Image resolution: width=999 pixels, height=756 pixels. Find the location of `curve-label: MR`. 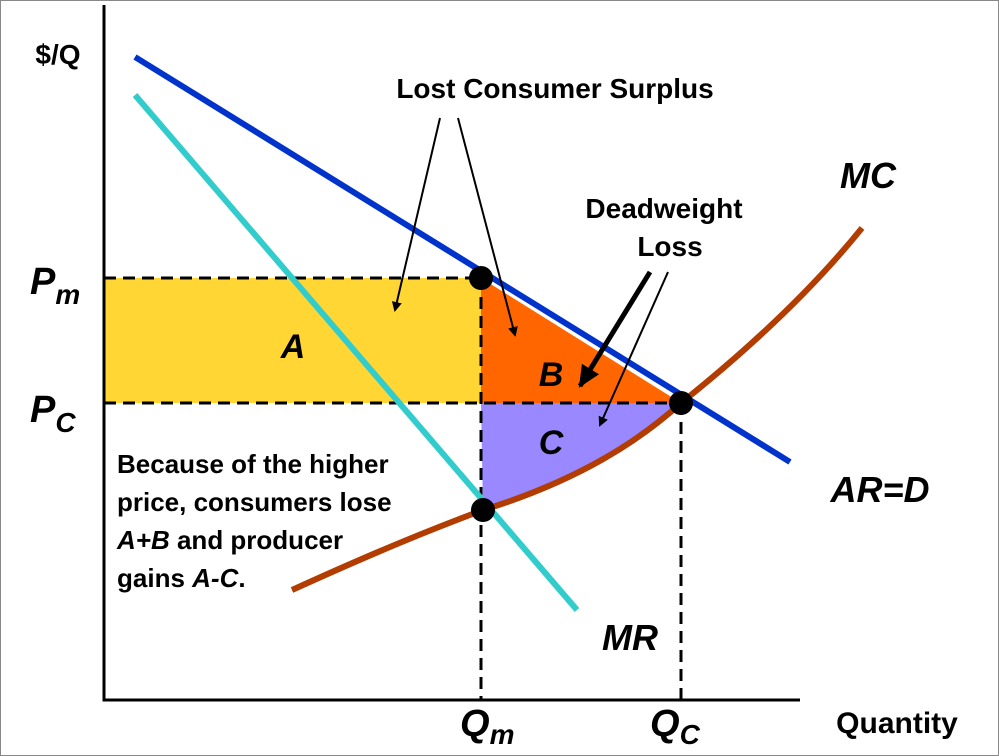

curve-label: MR is located at coordinates (630, 637).